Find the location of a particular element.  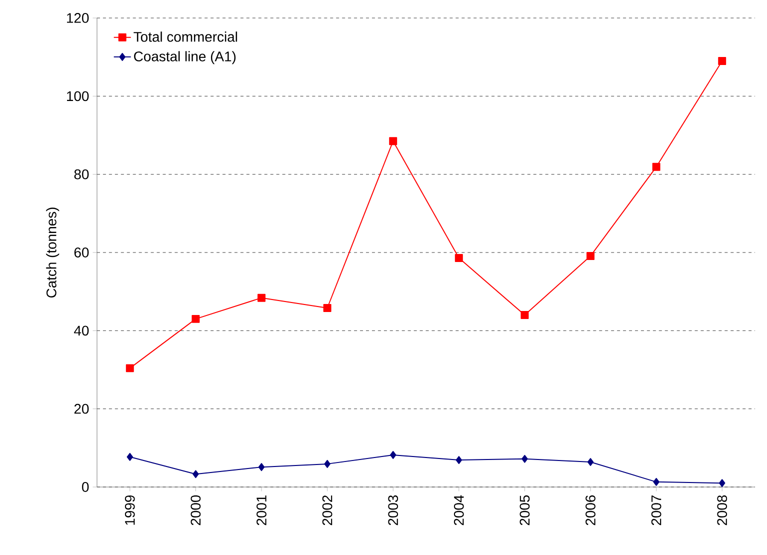

y-tick-label: 100 is located at coordinates (78, 96).